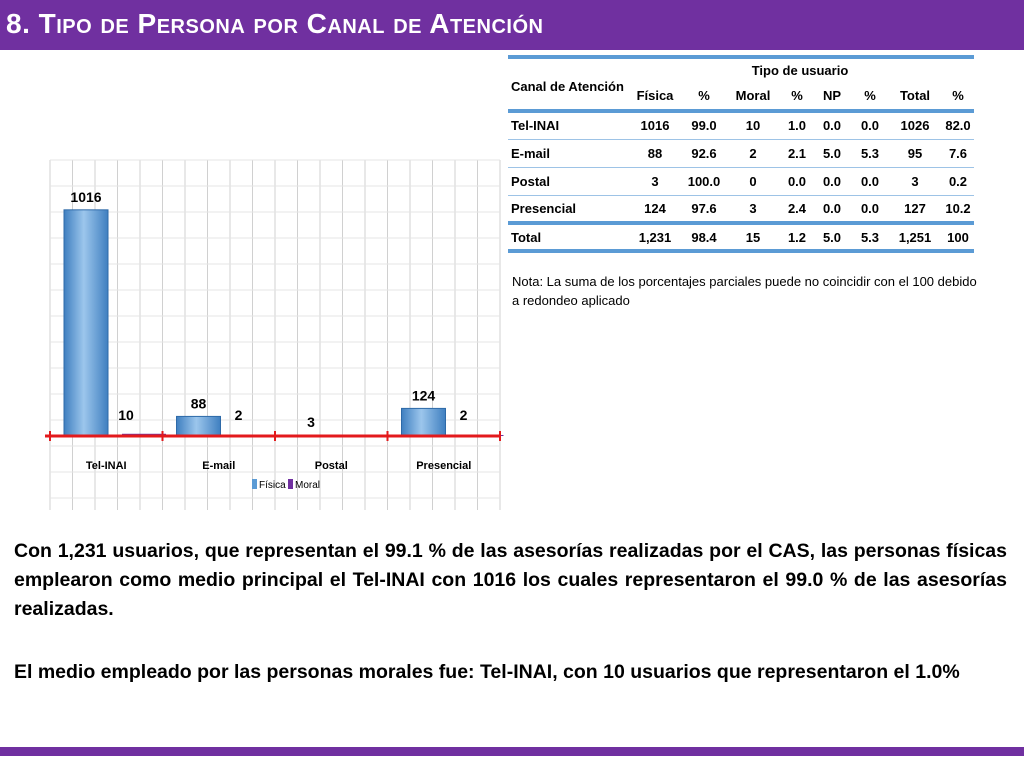  I want to click on table-column-header-row: Física% Moral% NP% Total%, so click(741, 96).